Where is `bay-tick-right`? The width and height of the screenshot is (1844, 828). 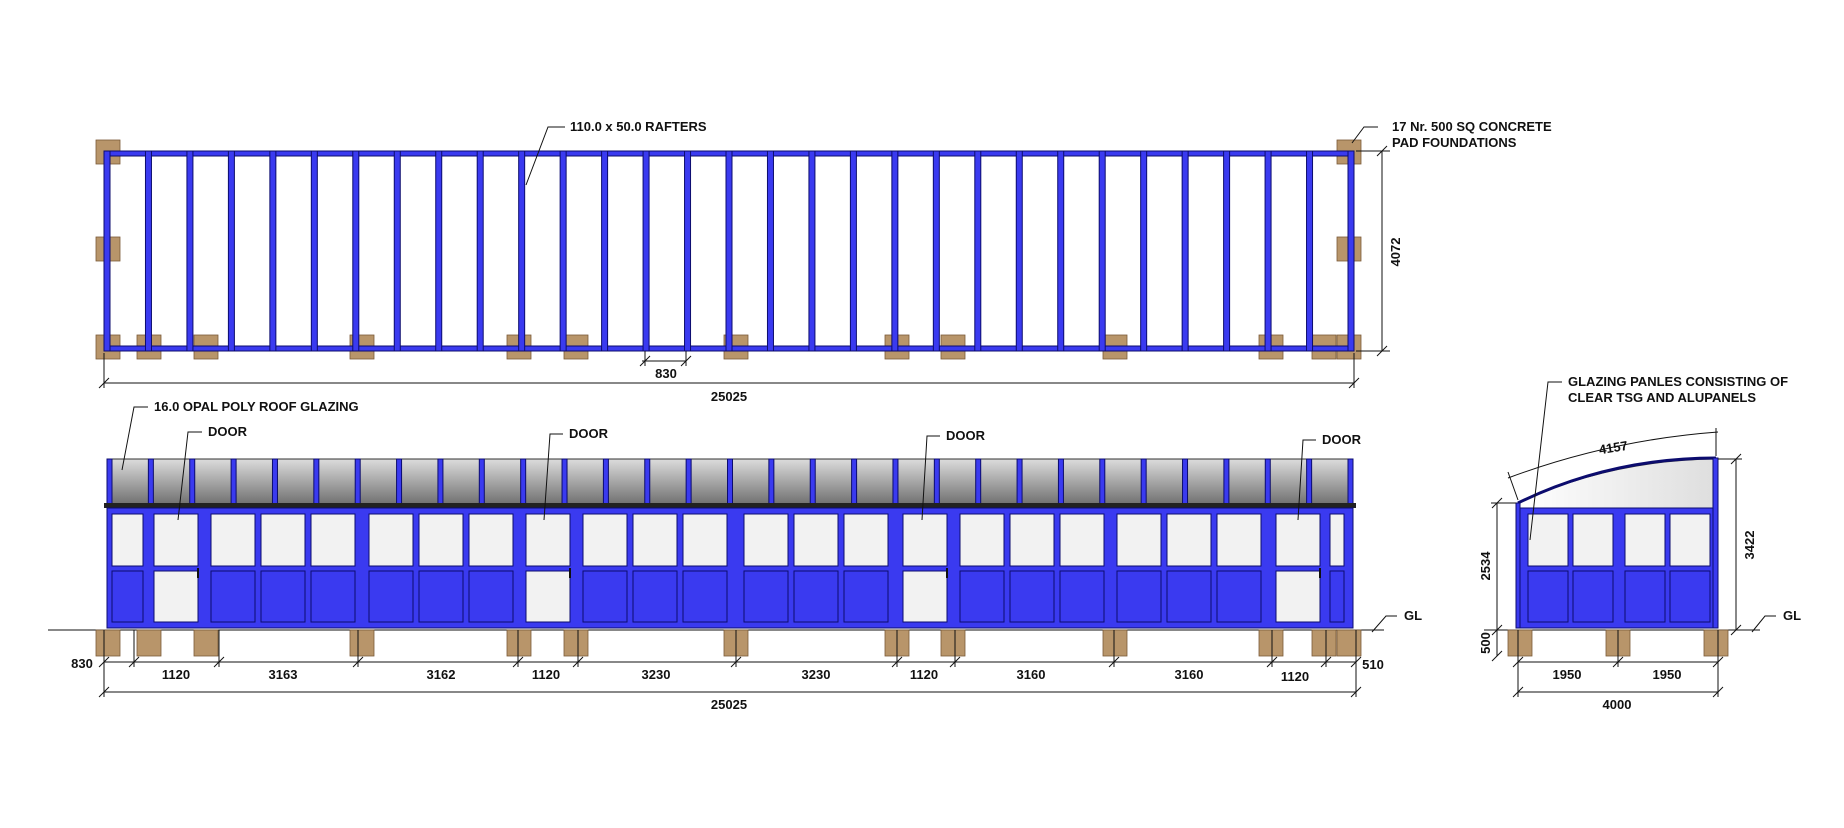 bay-tick-right is located at coordinates (1718, 662).